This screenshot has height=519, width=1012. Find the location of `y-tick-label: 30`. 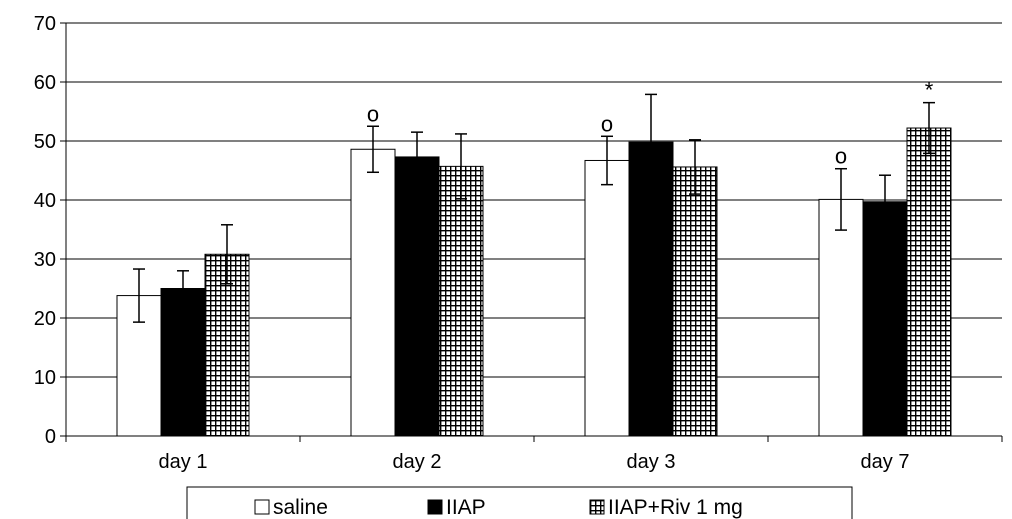

y-tick-label: 30 is located at coordinates (45, 260).